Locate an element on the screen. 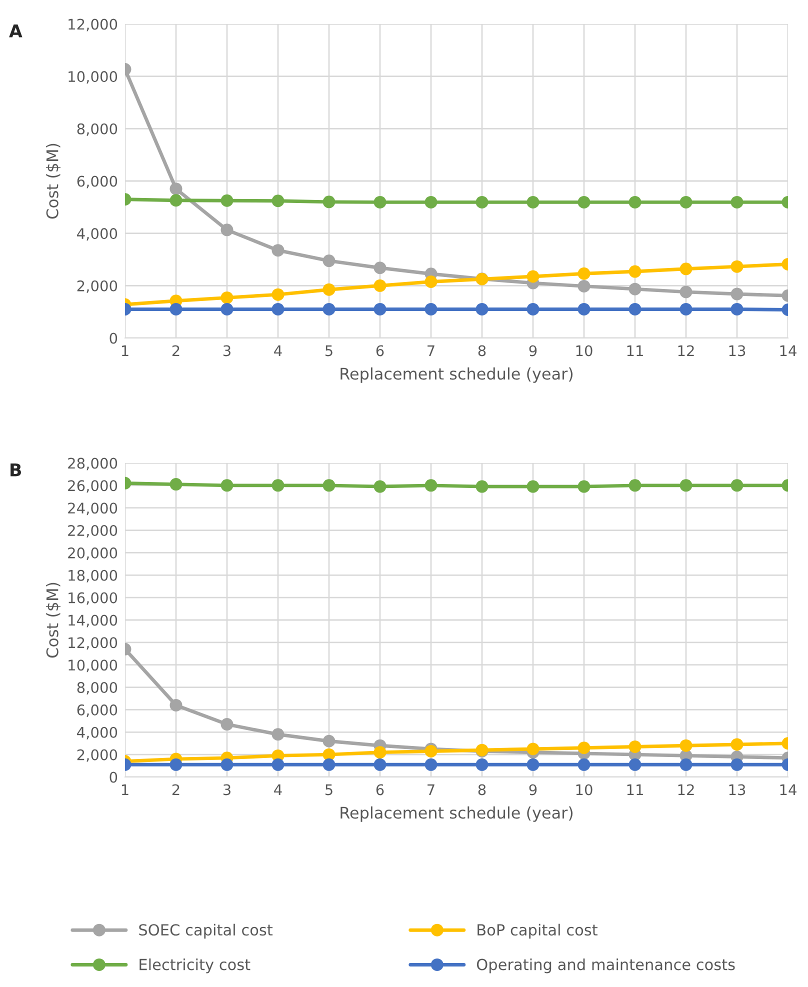  x-tick-label: 12 is located at coordinates (686, 790).